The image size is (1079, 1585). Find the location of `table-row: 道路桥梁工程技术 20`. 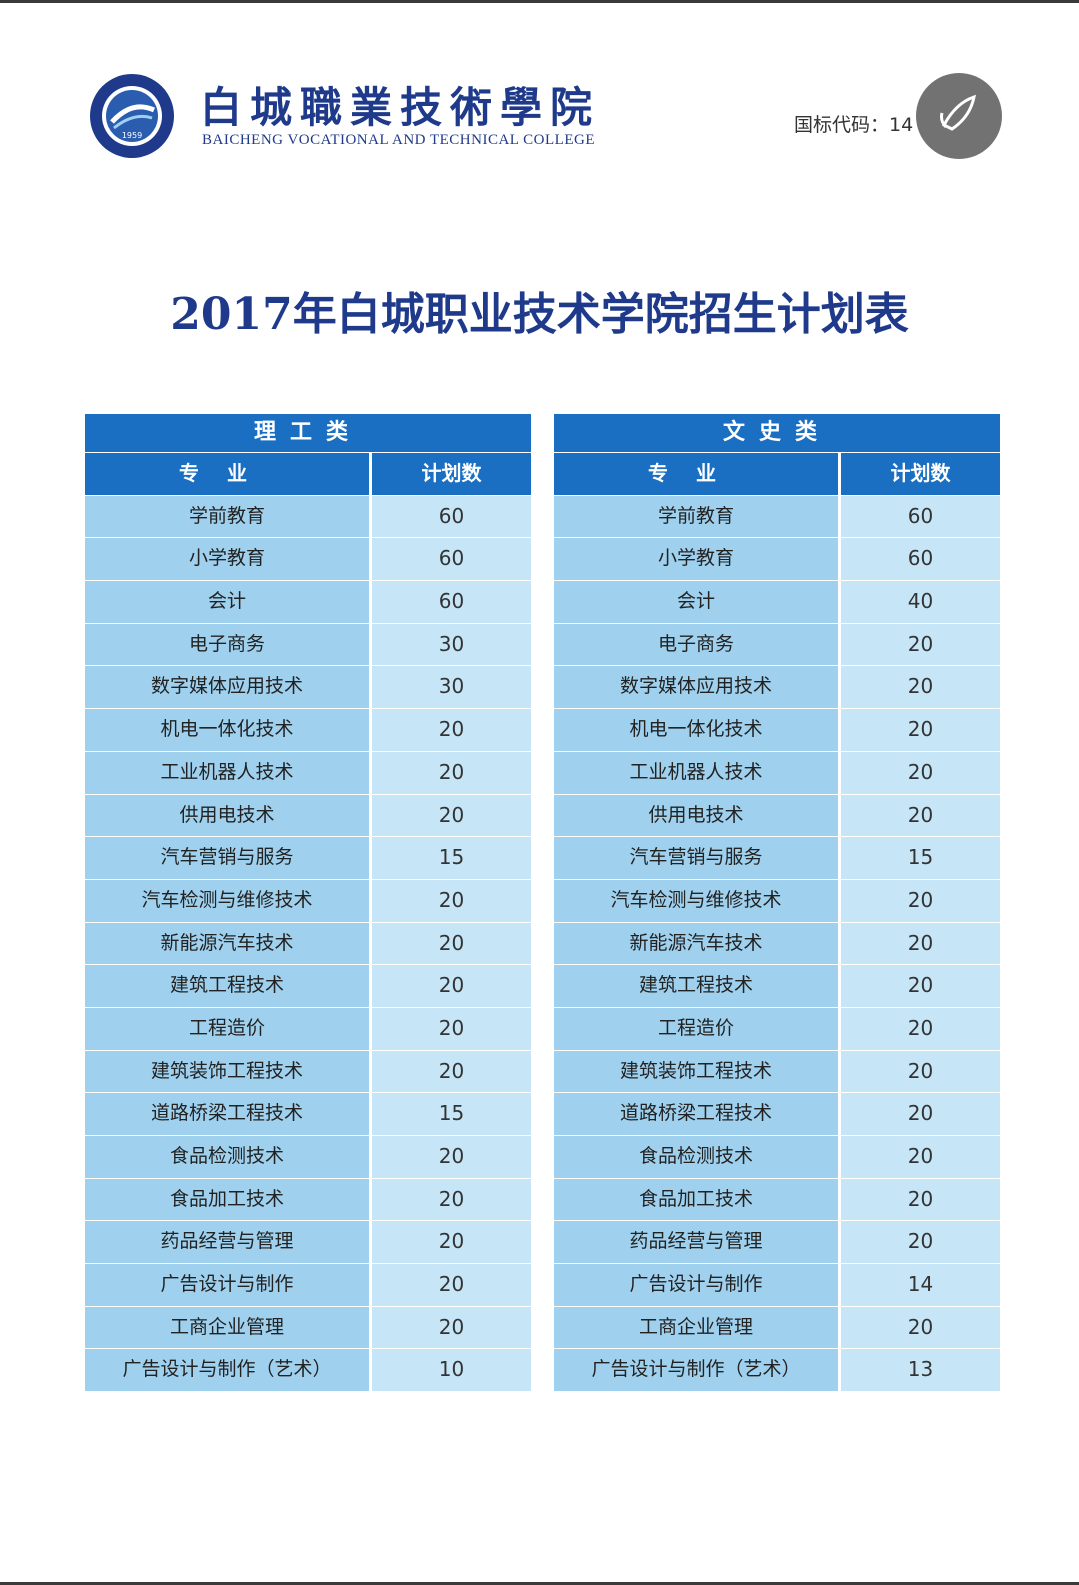

table-row: 道路桥梁工程技术 20 is located at coordinates (777, 1113).